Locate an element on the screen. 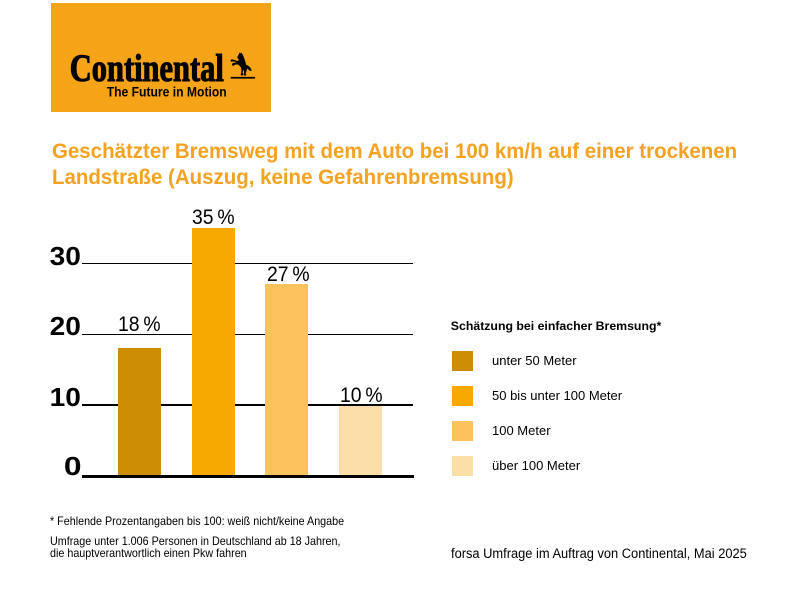 The width and height of the screenshot is (800, 600). svg-text: The Future in Motion is located at coordinates (167, 92).